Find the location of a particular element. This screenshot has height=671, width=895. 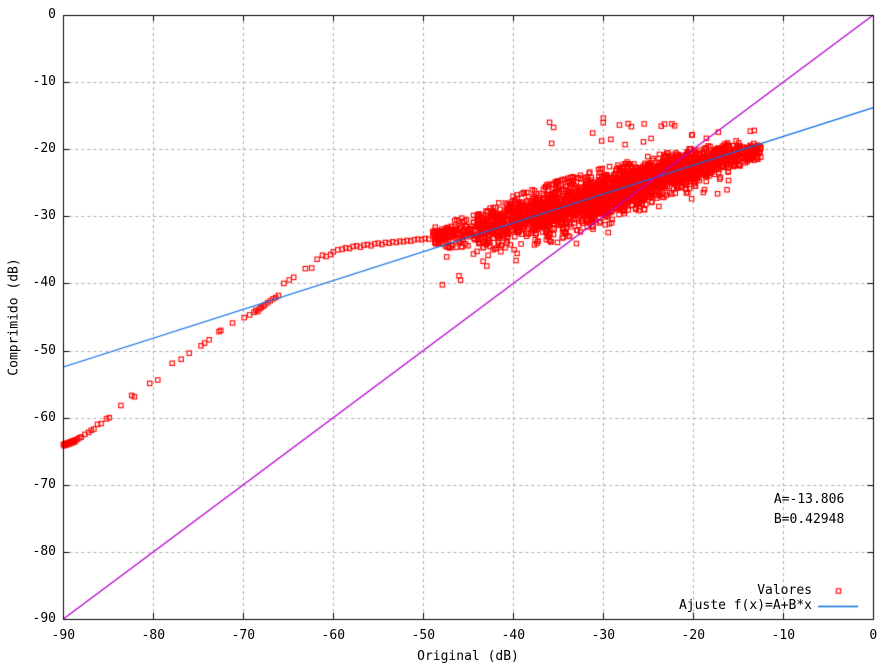

x-tick-label: -30 is located at coordinates (603, 635).